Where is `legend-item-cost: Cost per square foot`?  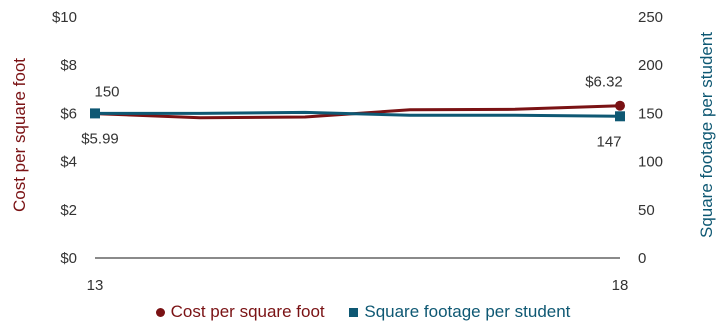
legend-item-cost: Cost per square foot is located at coordinates (240, 312).